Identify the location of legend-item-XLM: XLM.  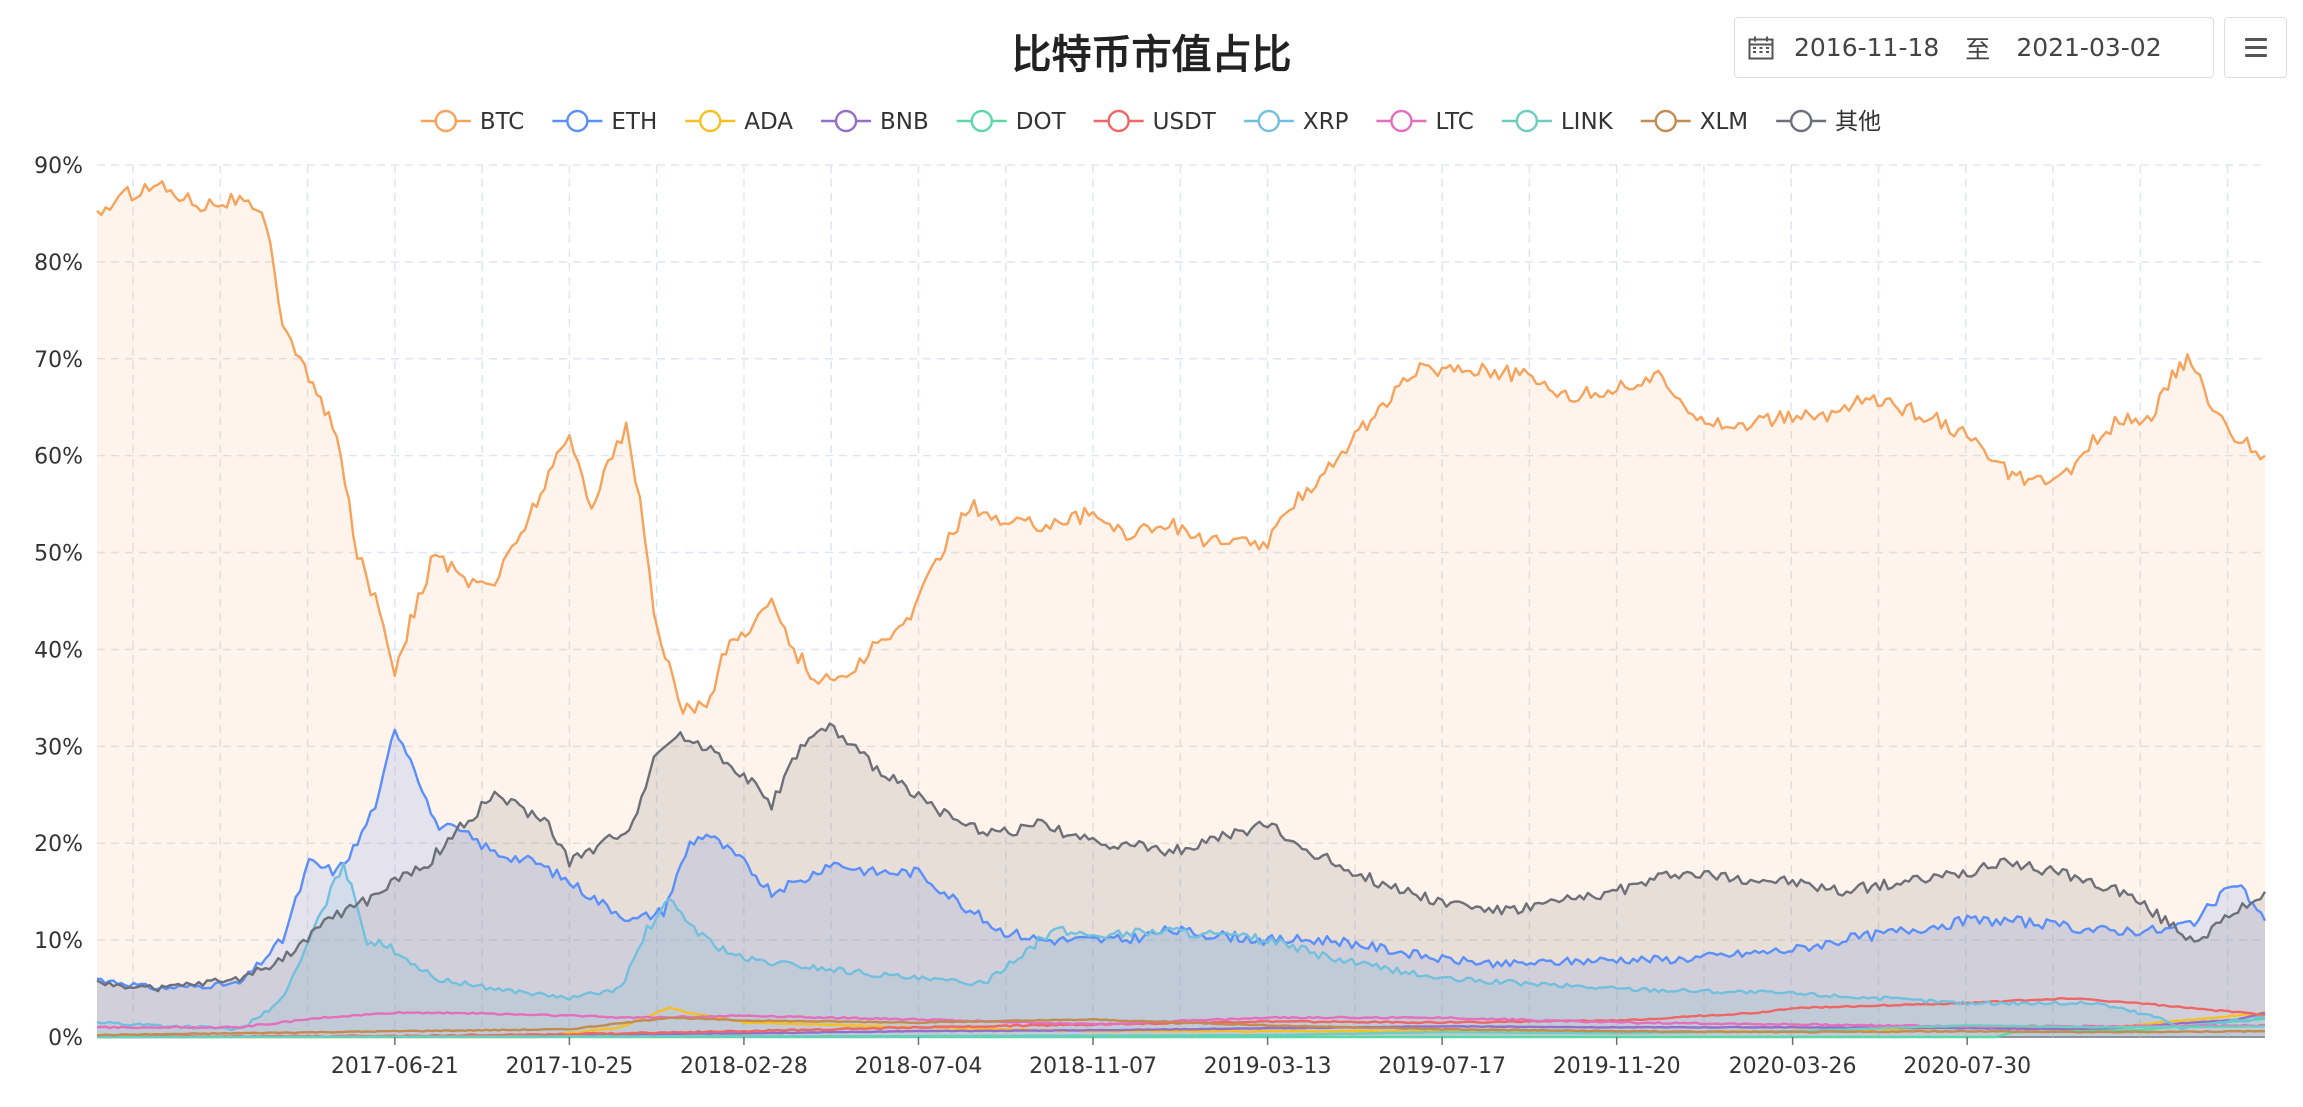
(1694, 122).